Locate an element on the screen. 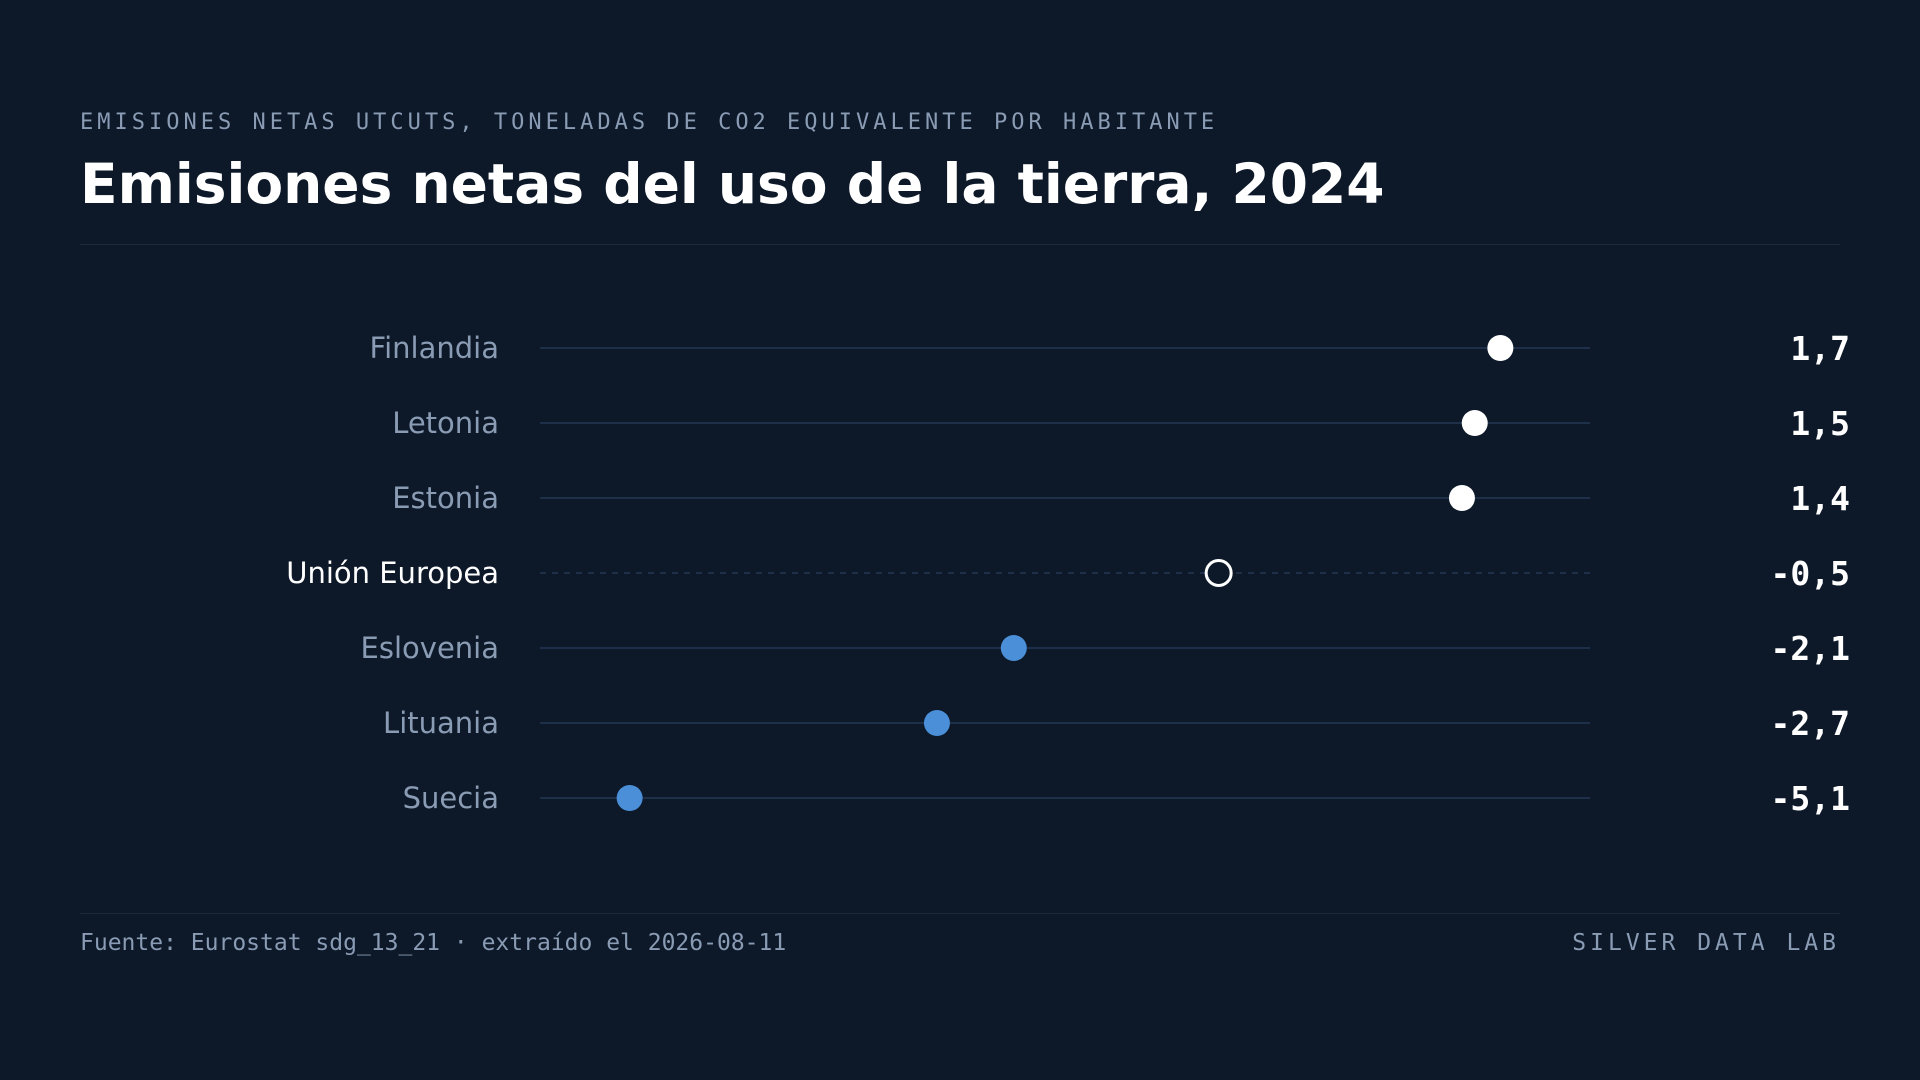 The width and height of the screenshot is (1920, 1080). brand-label: SILVER DATA LAB is located at coordinates (1706, 943).